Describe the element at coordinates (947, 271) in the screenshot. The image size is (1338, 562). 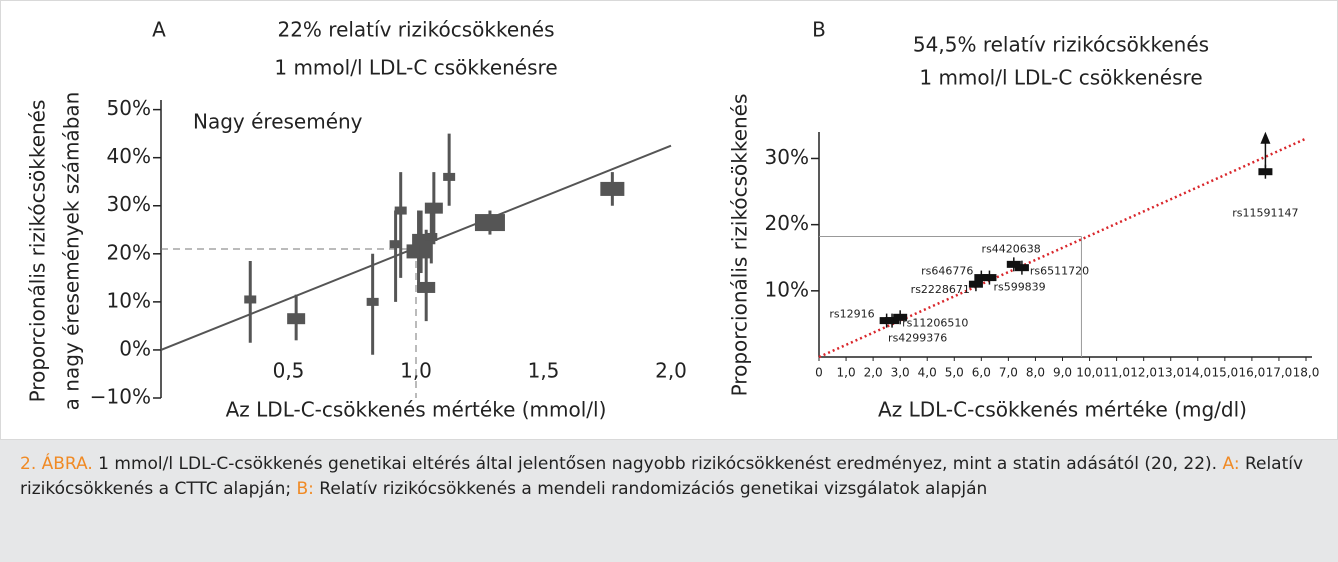
I see `point-label: rs646776` at that location.